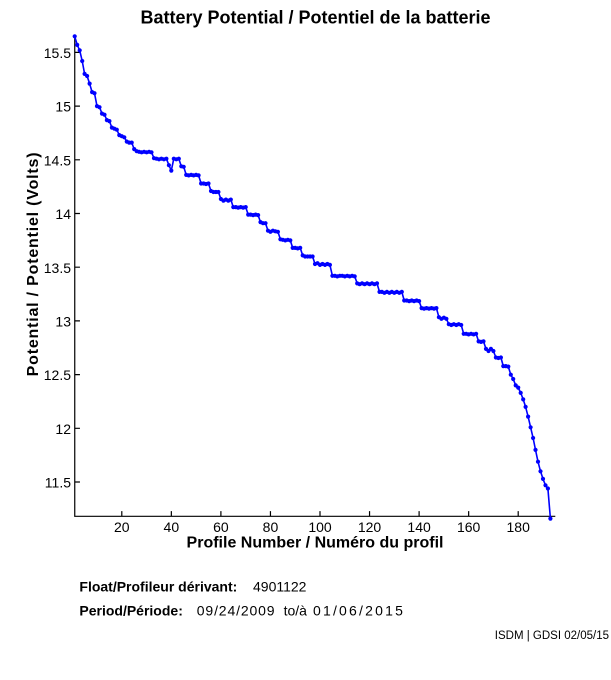 The image size is (611, 680). I want to click on svg-text: 12.5, so click(57, 375).